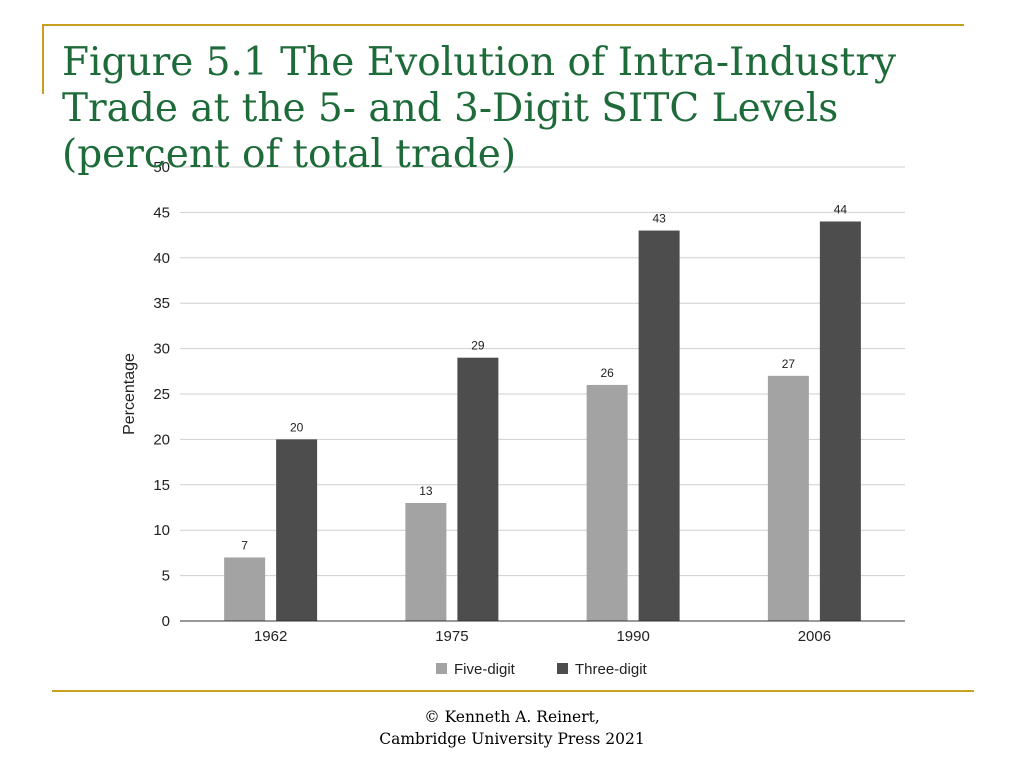 The height and width of the screenshot is (768, 1024). What do you see at coordinates (485, 669) in the screenshot?
I see `legend-label: Five-digit` at bounding box center [485, 669].